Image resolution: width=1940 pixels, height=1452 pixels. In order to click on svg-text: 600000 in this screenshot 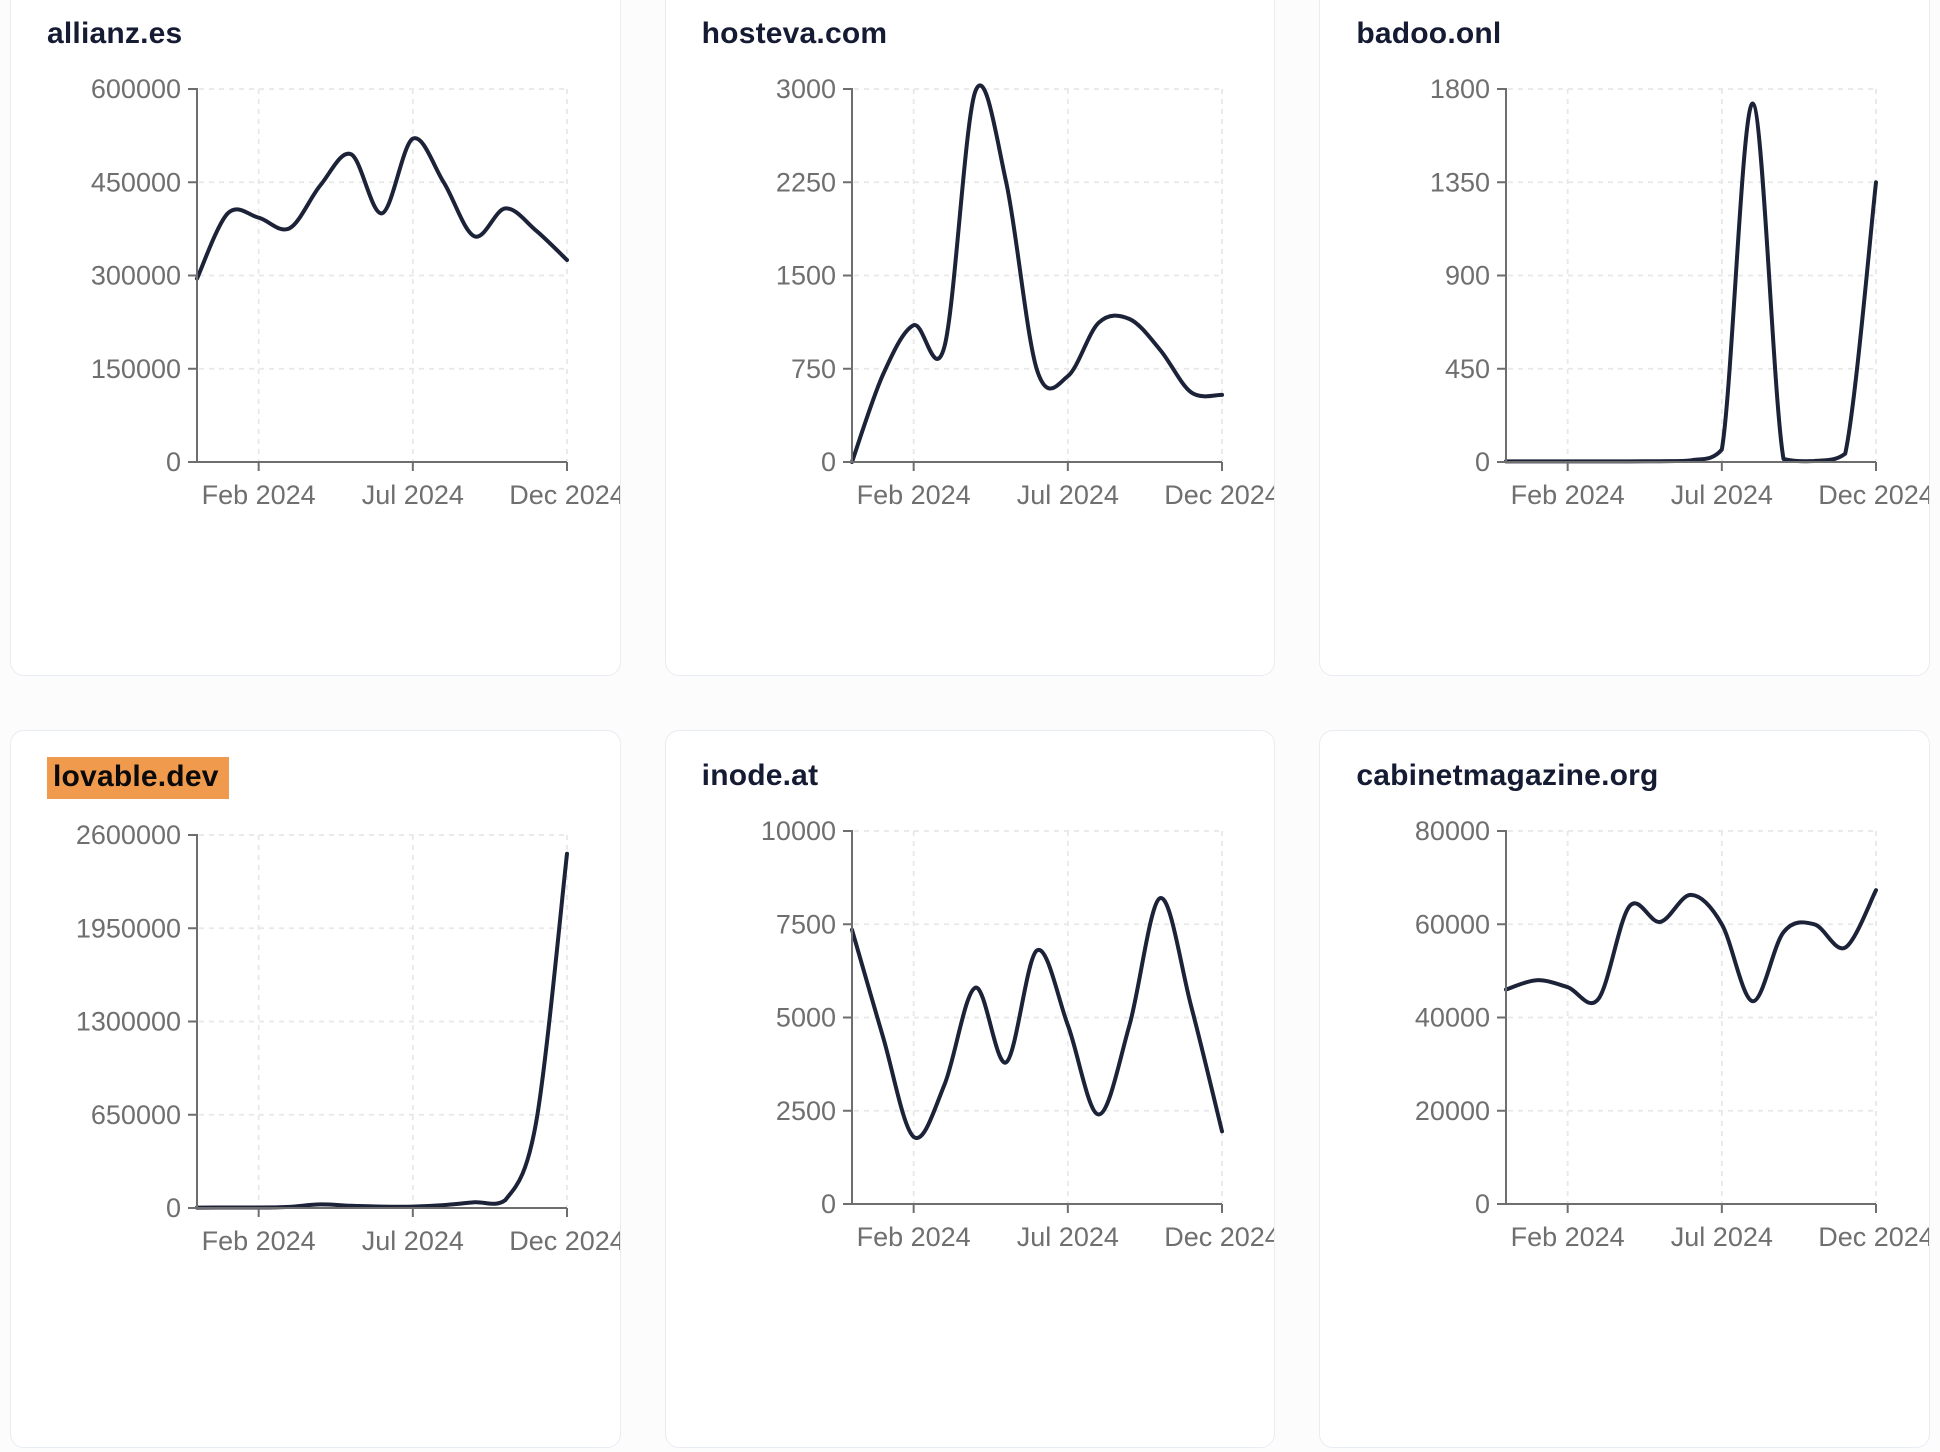, I will do `click(136, 89)`.